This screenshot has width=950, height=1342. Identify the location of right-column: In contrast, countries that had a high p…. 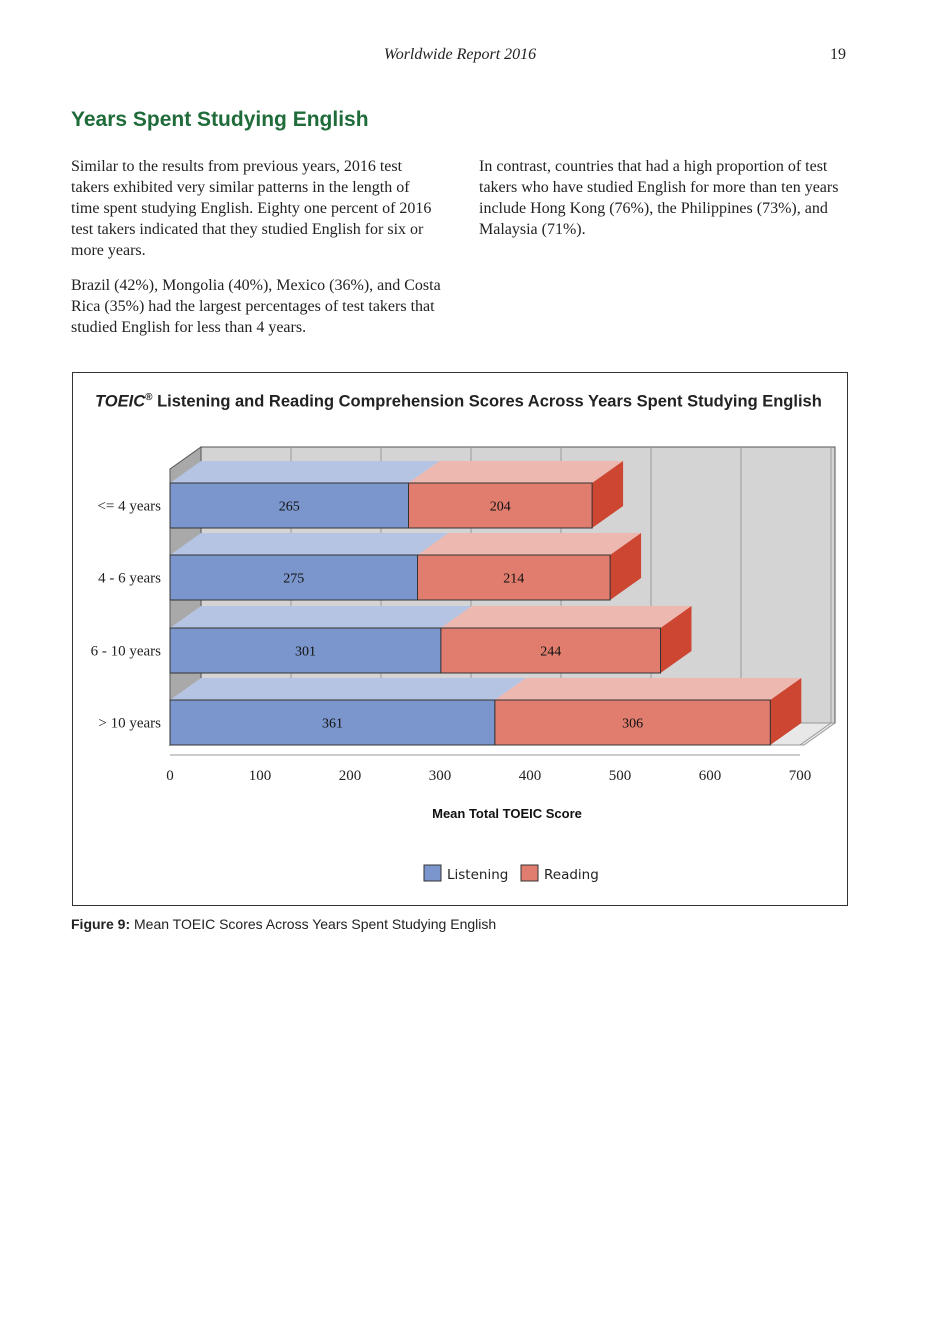
(664, 205).